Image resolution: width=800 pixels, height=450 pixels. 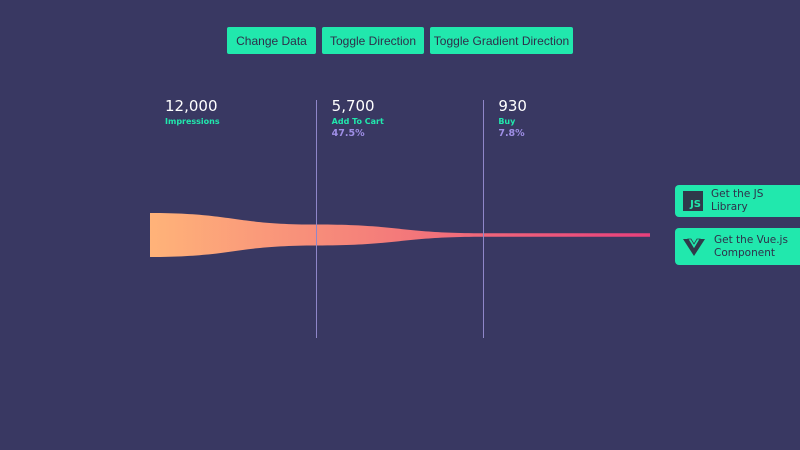 What do you see at coordinates (693, 201) in the screenshot?
I see `js-icon: JS` at bounding box center [693, 201].